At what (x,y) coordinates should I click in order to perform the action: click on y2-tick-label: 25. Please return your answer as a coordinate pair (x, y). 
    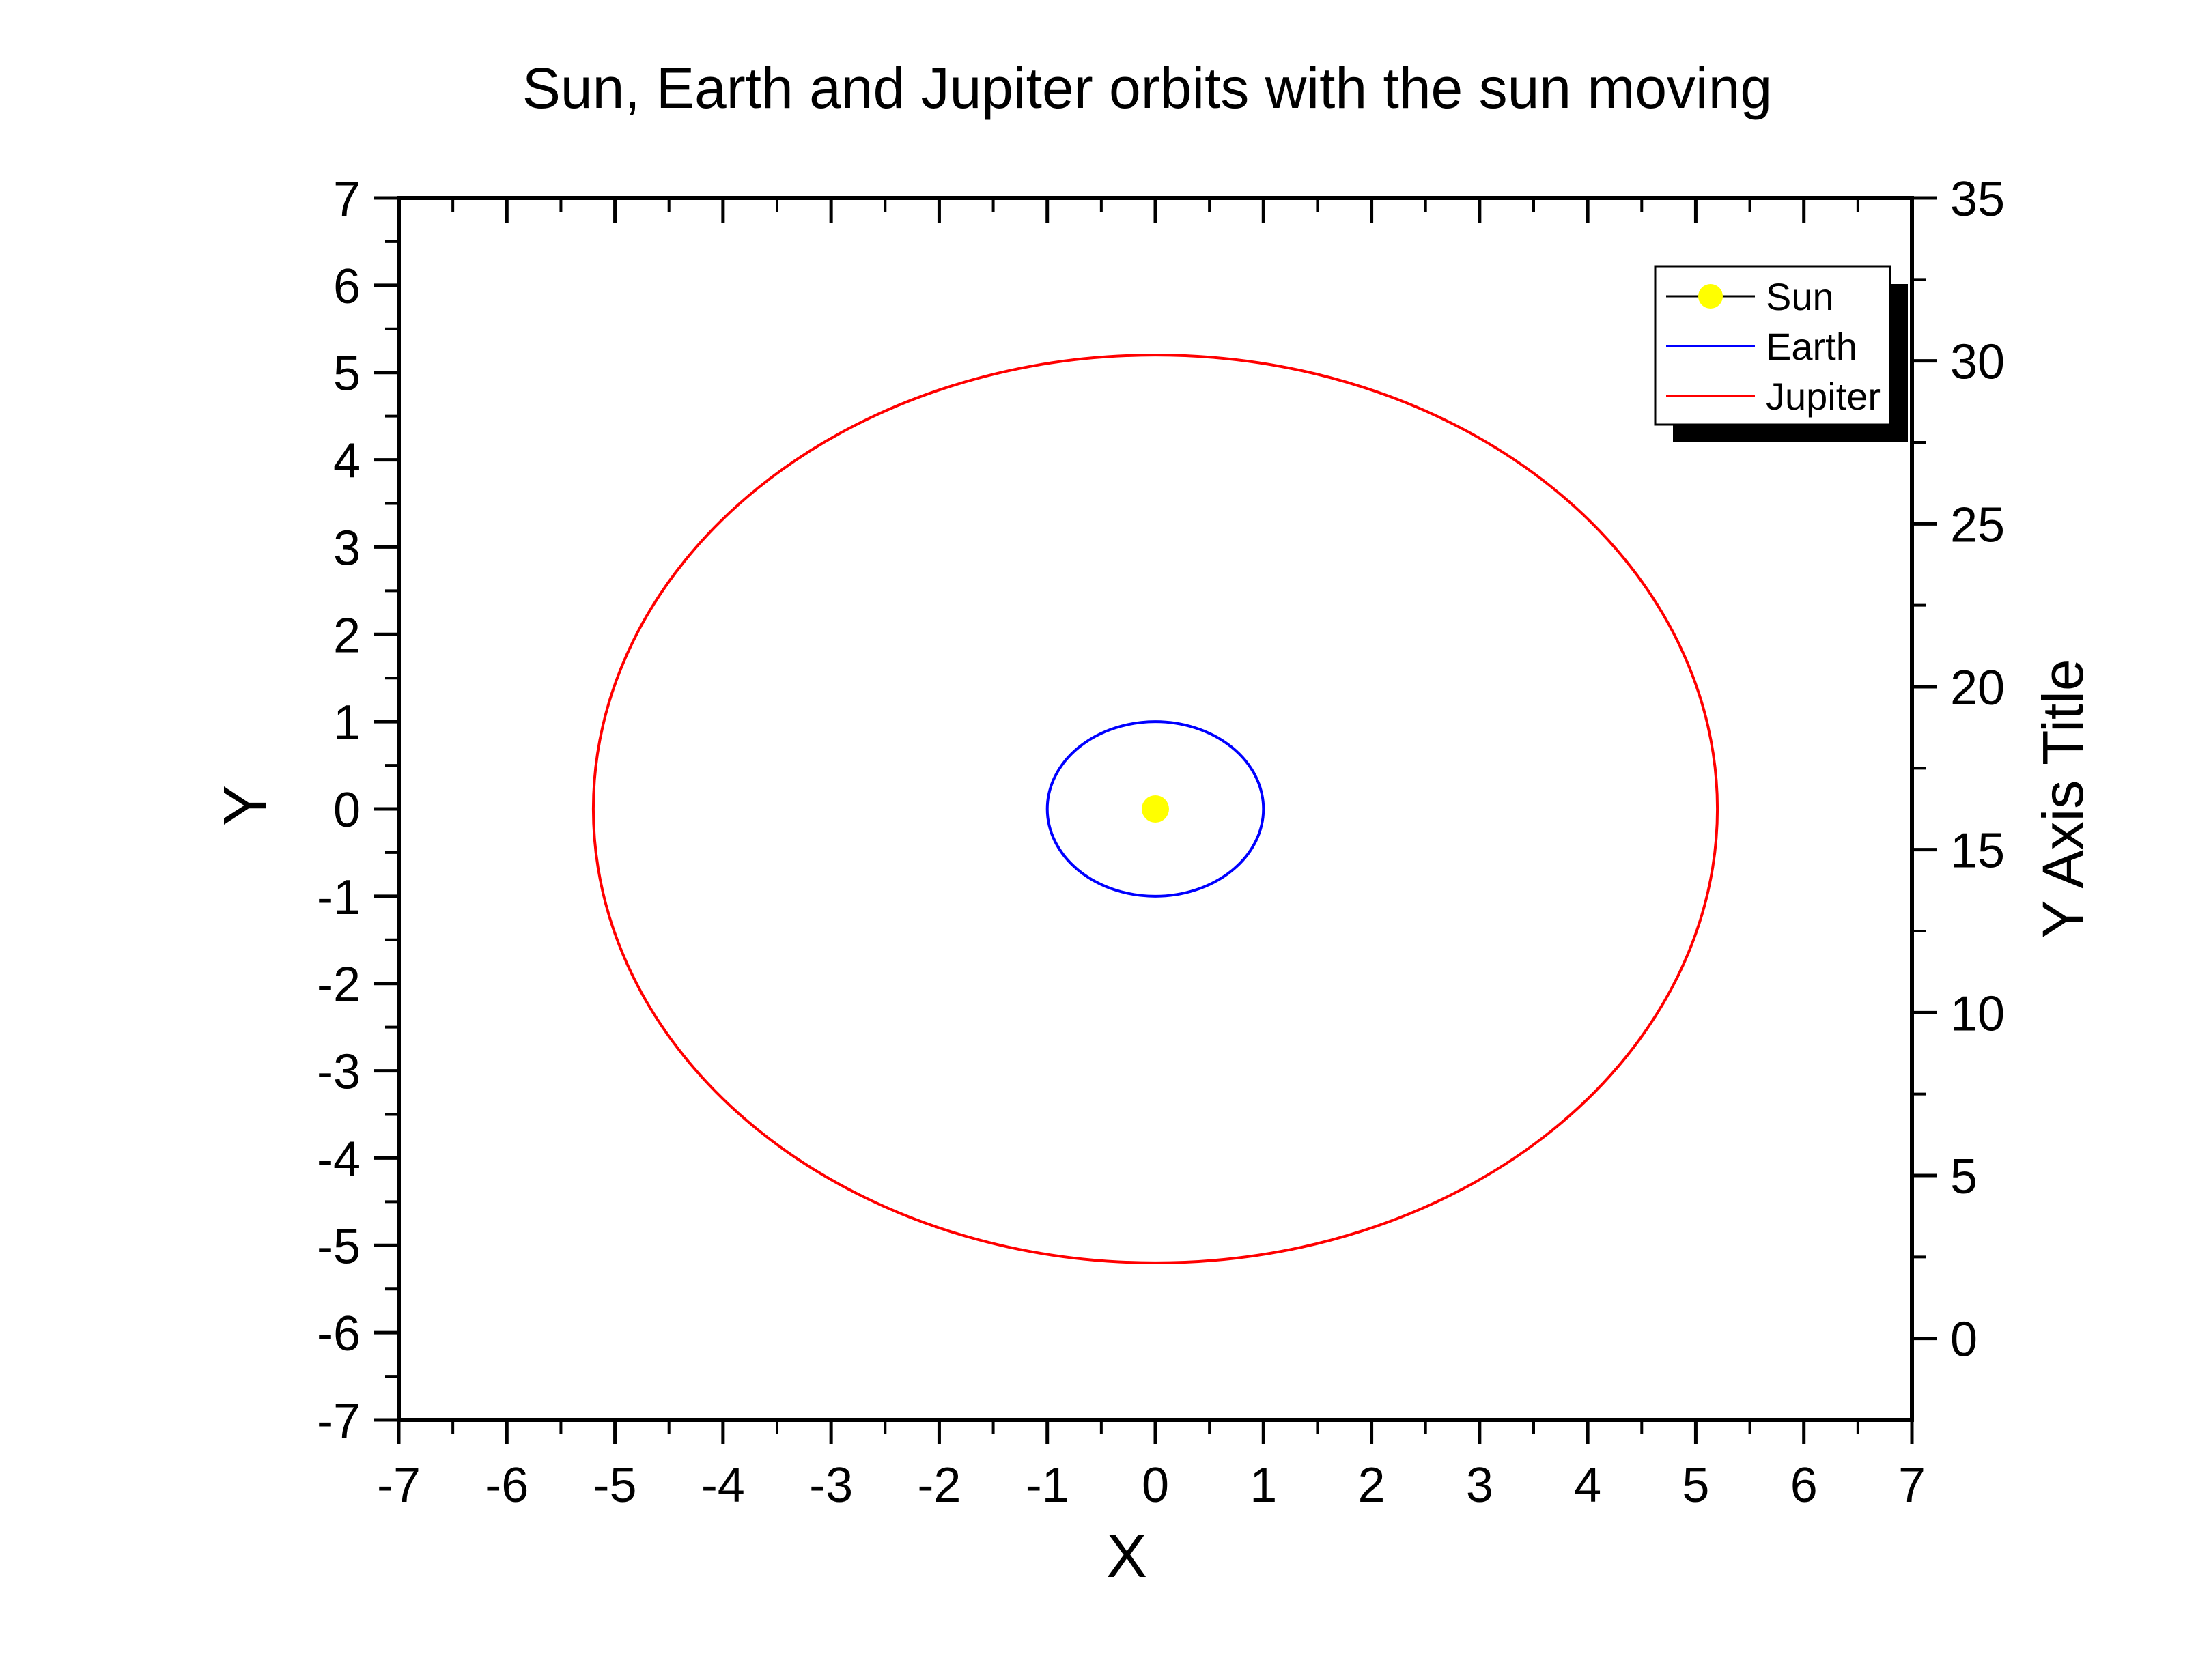
    Looking at the image, I should click on (1978, 525).